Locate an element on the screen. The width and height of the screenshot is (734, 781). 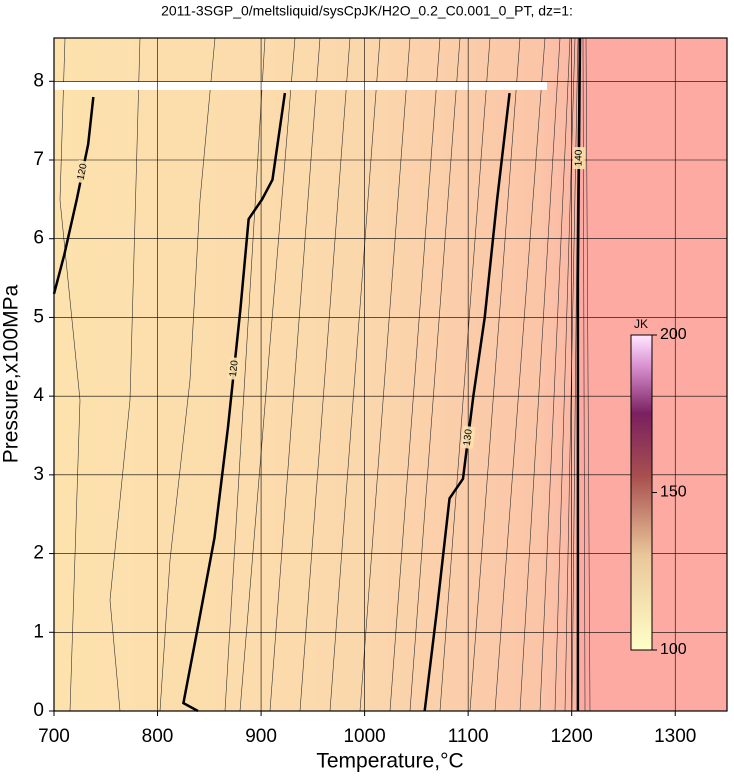
x-tick-label: 1000 is located at coordinates (364, 736).